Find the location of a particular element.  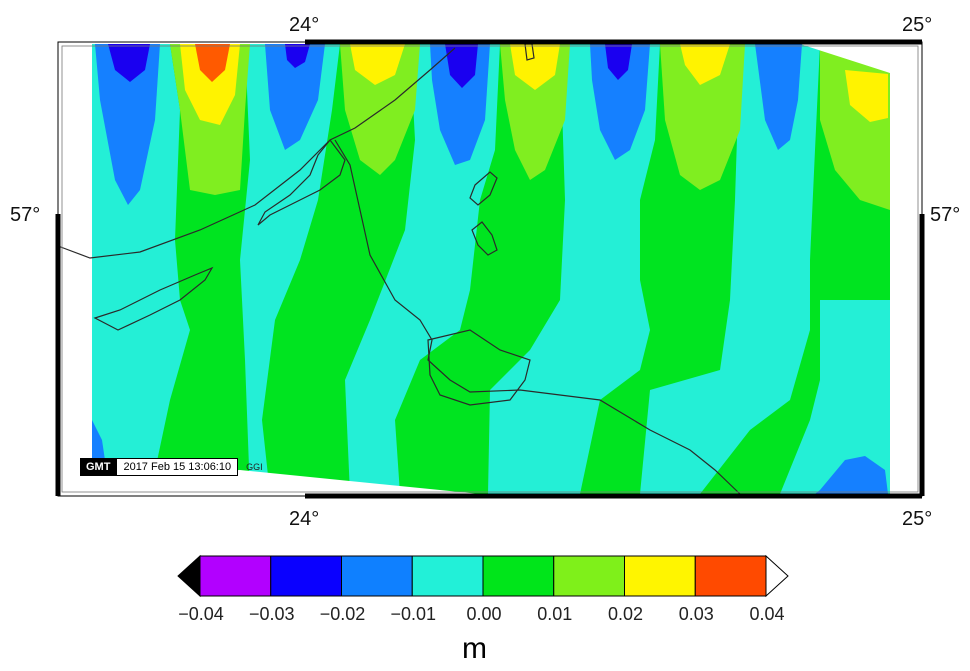

colorbar-tick-label: 0.00 is located at coordinates (484, 614).